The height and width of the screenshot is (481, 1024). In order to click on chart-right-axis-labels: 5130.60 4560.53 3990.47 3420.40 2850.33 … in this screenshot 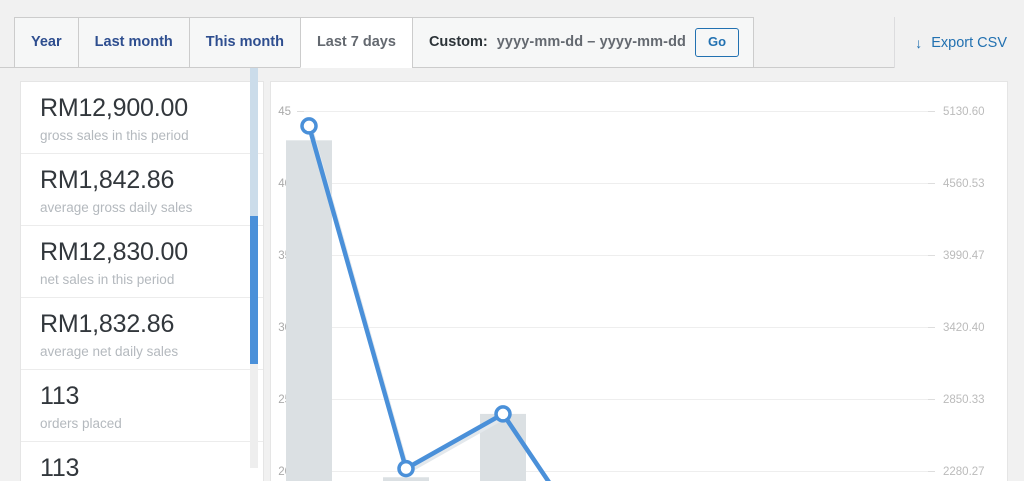, I will do `click(964, 292)`.